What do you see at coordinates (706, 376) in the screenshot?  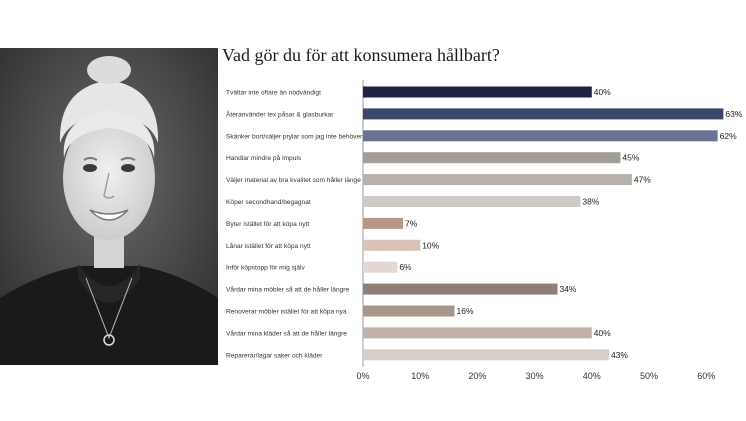 I see `x-tick-label: 60%` at bounding box center [706, 376].